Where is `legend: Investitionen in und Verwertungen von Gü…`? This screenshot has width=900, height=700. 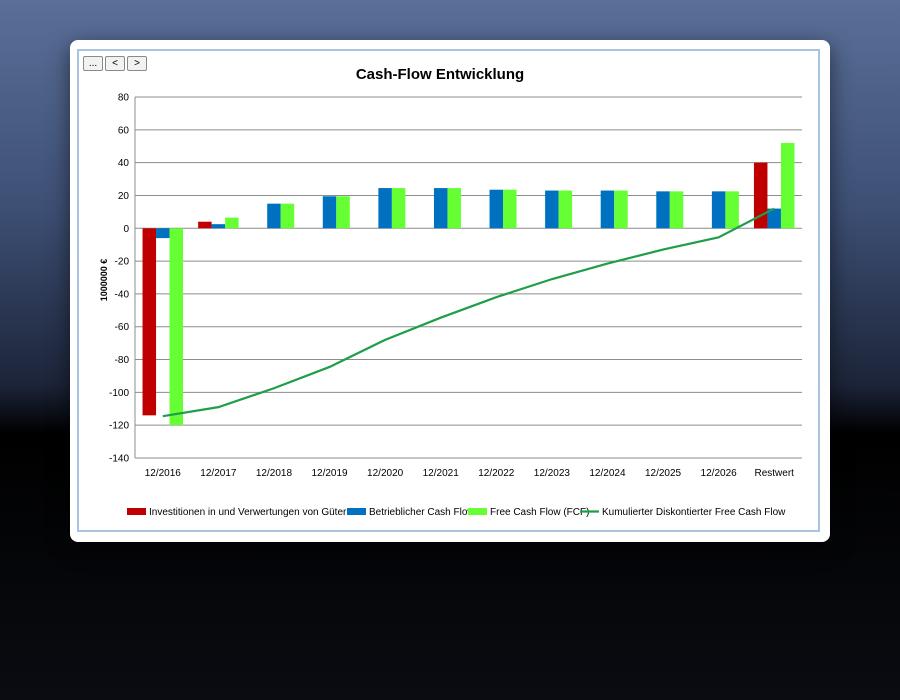
legend: Investitionen in und Verwertungen von Gü… is located at coordinates (456, 512).